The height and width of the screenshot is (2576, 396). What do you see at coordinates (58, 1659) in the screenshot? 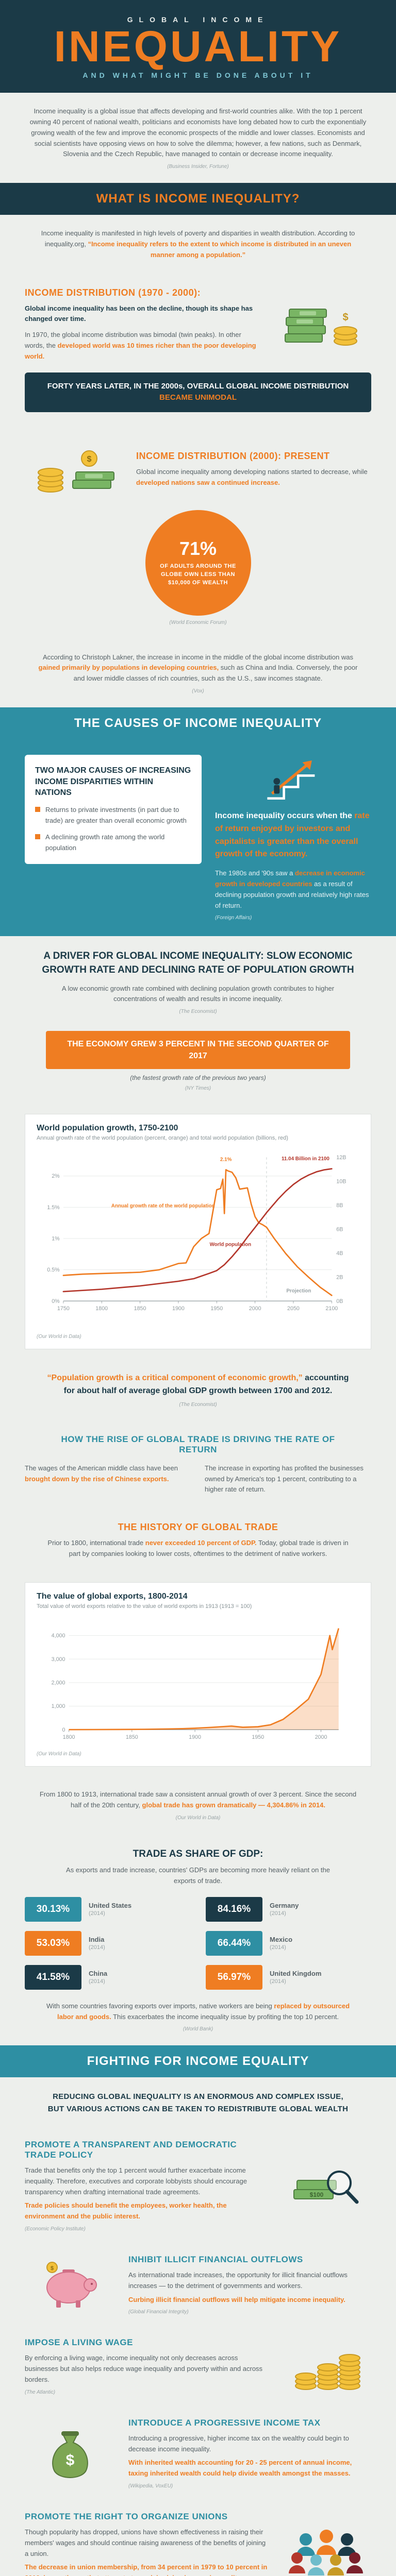
I see `svg-text: 3,000` at bounding box center [58, 1659].